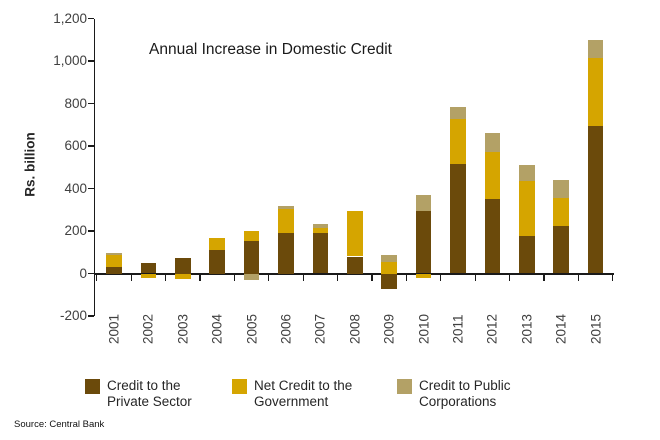  I want to click on x-category-label: 2012, so click(492, 329).